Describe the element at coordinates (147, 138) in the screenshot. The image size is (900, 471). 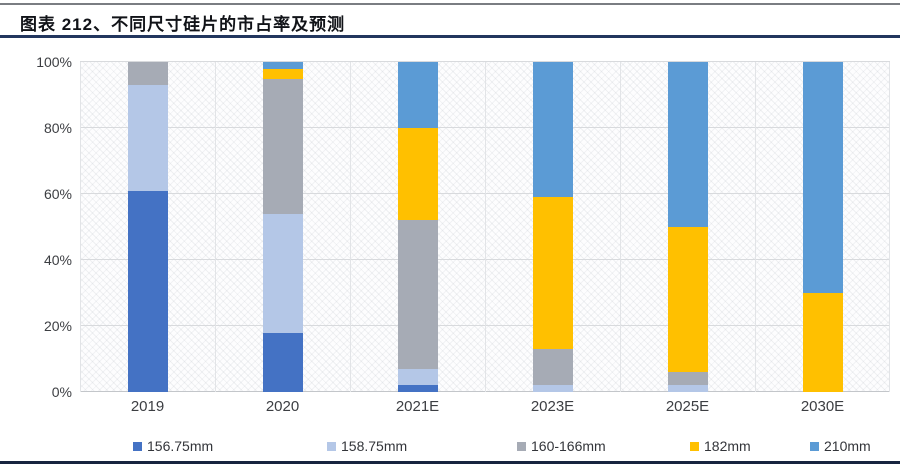
I see `bar-segment-2019-158.75mm` at that location.